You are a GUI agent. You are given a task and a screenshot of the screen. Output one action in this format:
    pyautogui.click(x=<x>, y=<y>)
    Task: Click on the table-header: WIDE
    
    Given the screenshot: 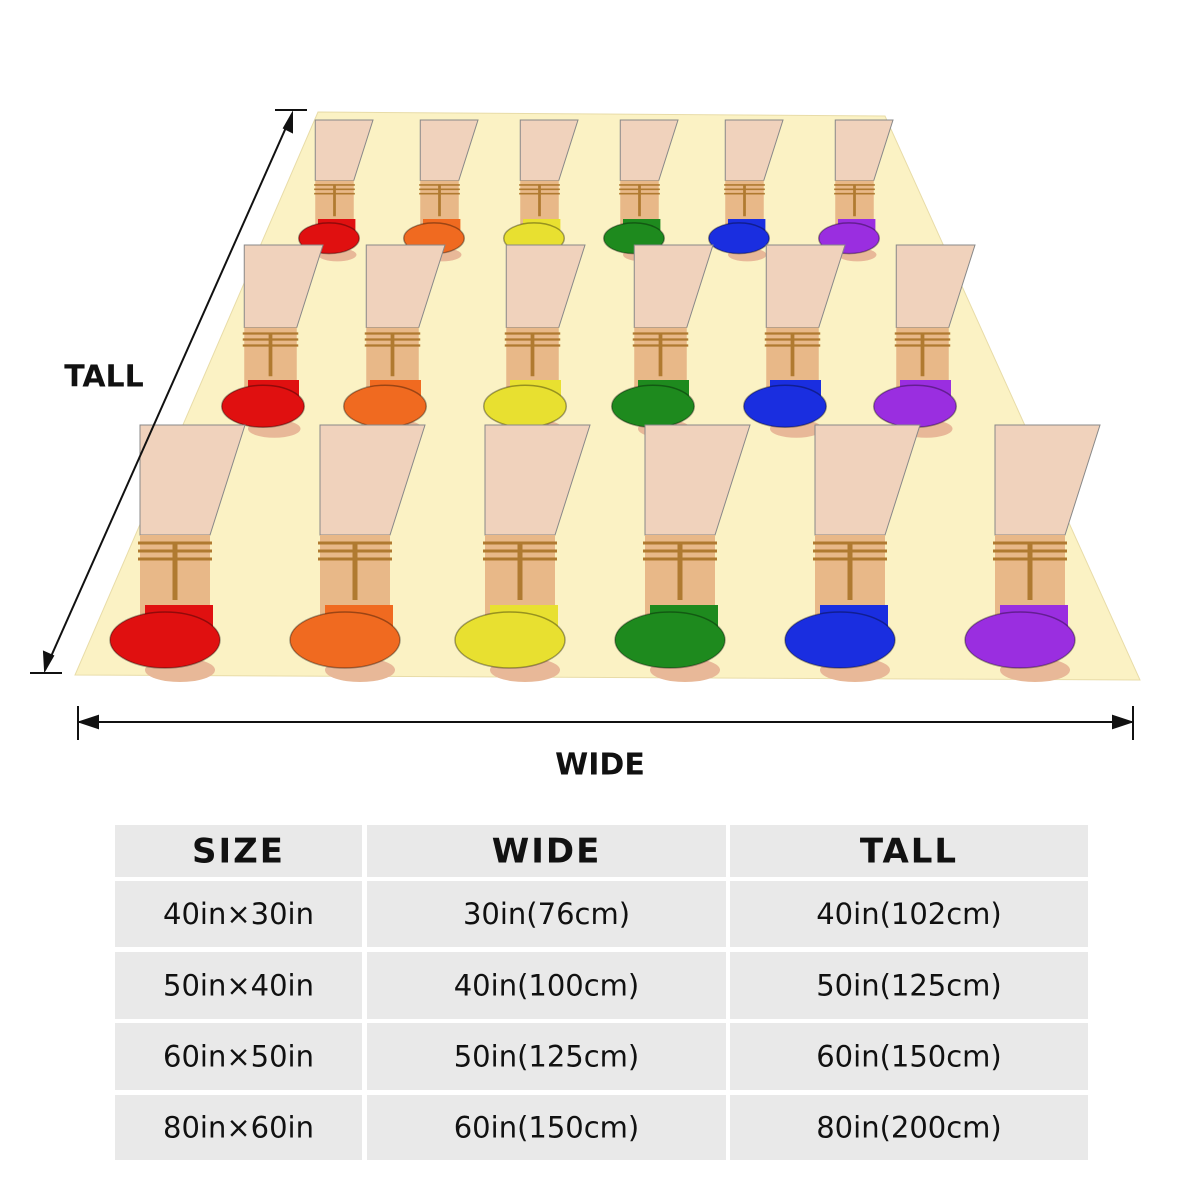 What is the action you would take?
    pyautogui.click(x=547, y=852)
    